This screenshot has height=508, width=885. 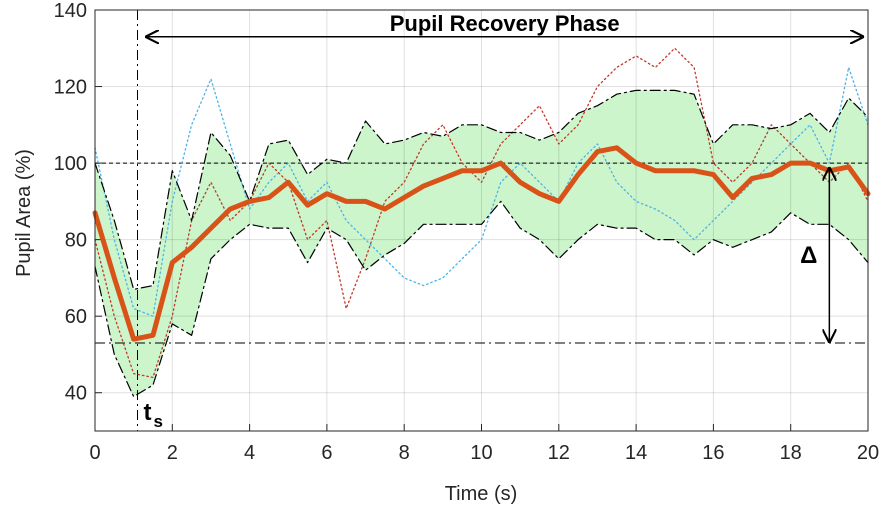 What do you see at coordinates (94, 453) in the screenshot?
I see `x-tick-label: 0` at bounding box center [94, 453].